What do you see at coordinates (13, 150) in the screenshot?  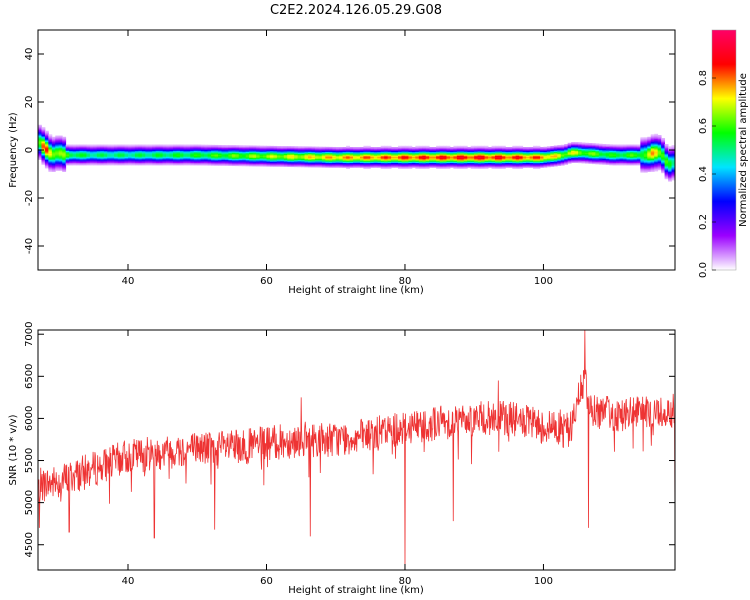 I see `spectrogram-y-label: Frequency (Hz)` at bounding box center [13, 150].